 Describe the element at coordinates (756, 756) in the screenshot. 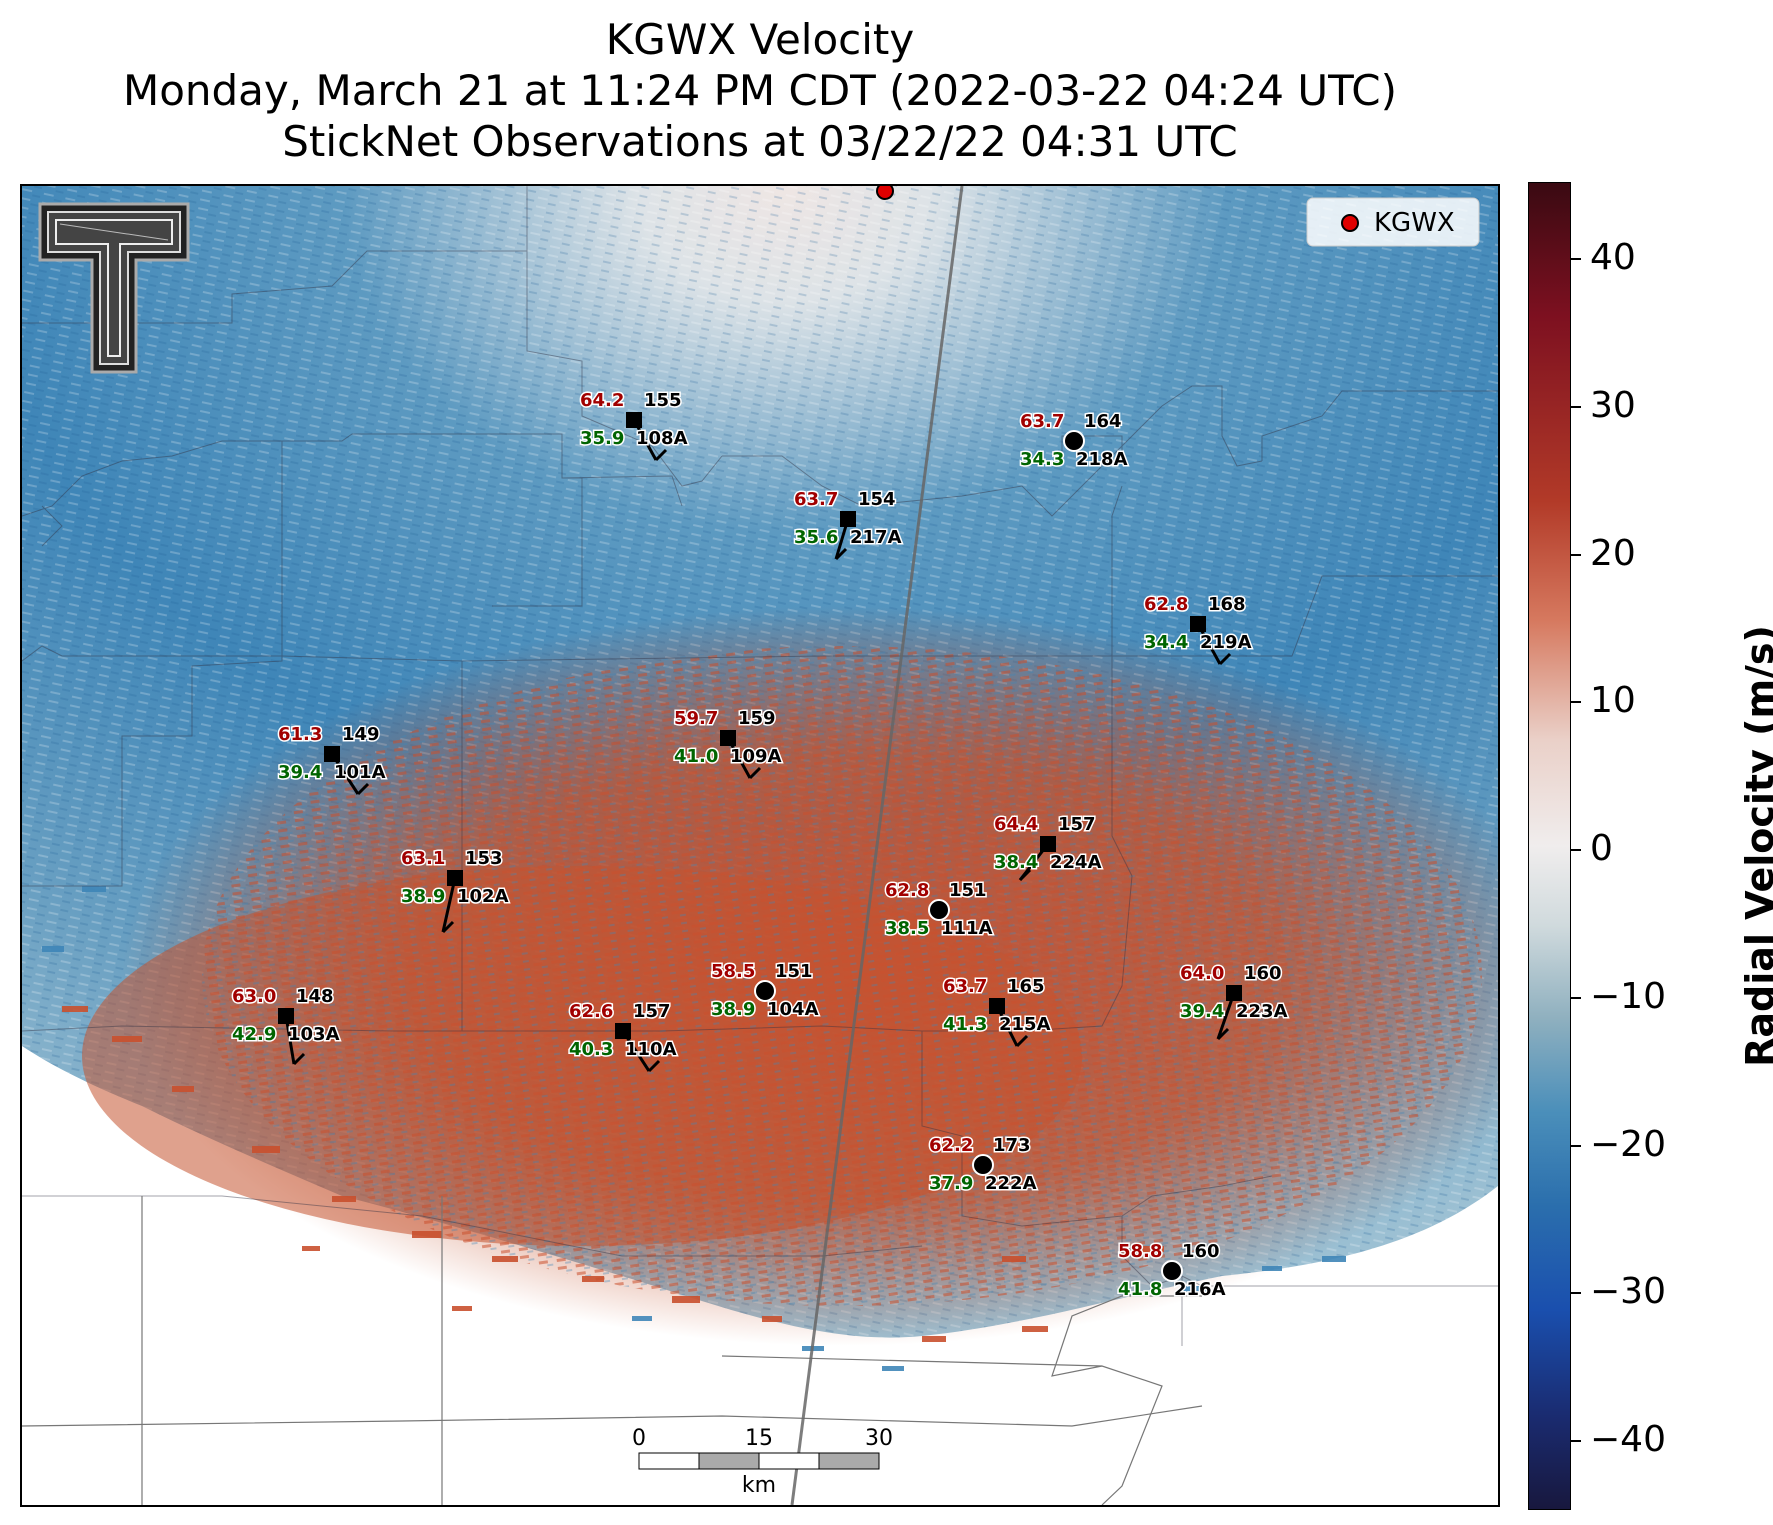

I see `station-id: 109A` at that location.